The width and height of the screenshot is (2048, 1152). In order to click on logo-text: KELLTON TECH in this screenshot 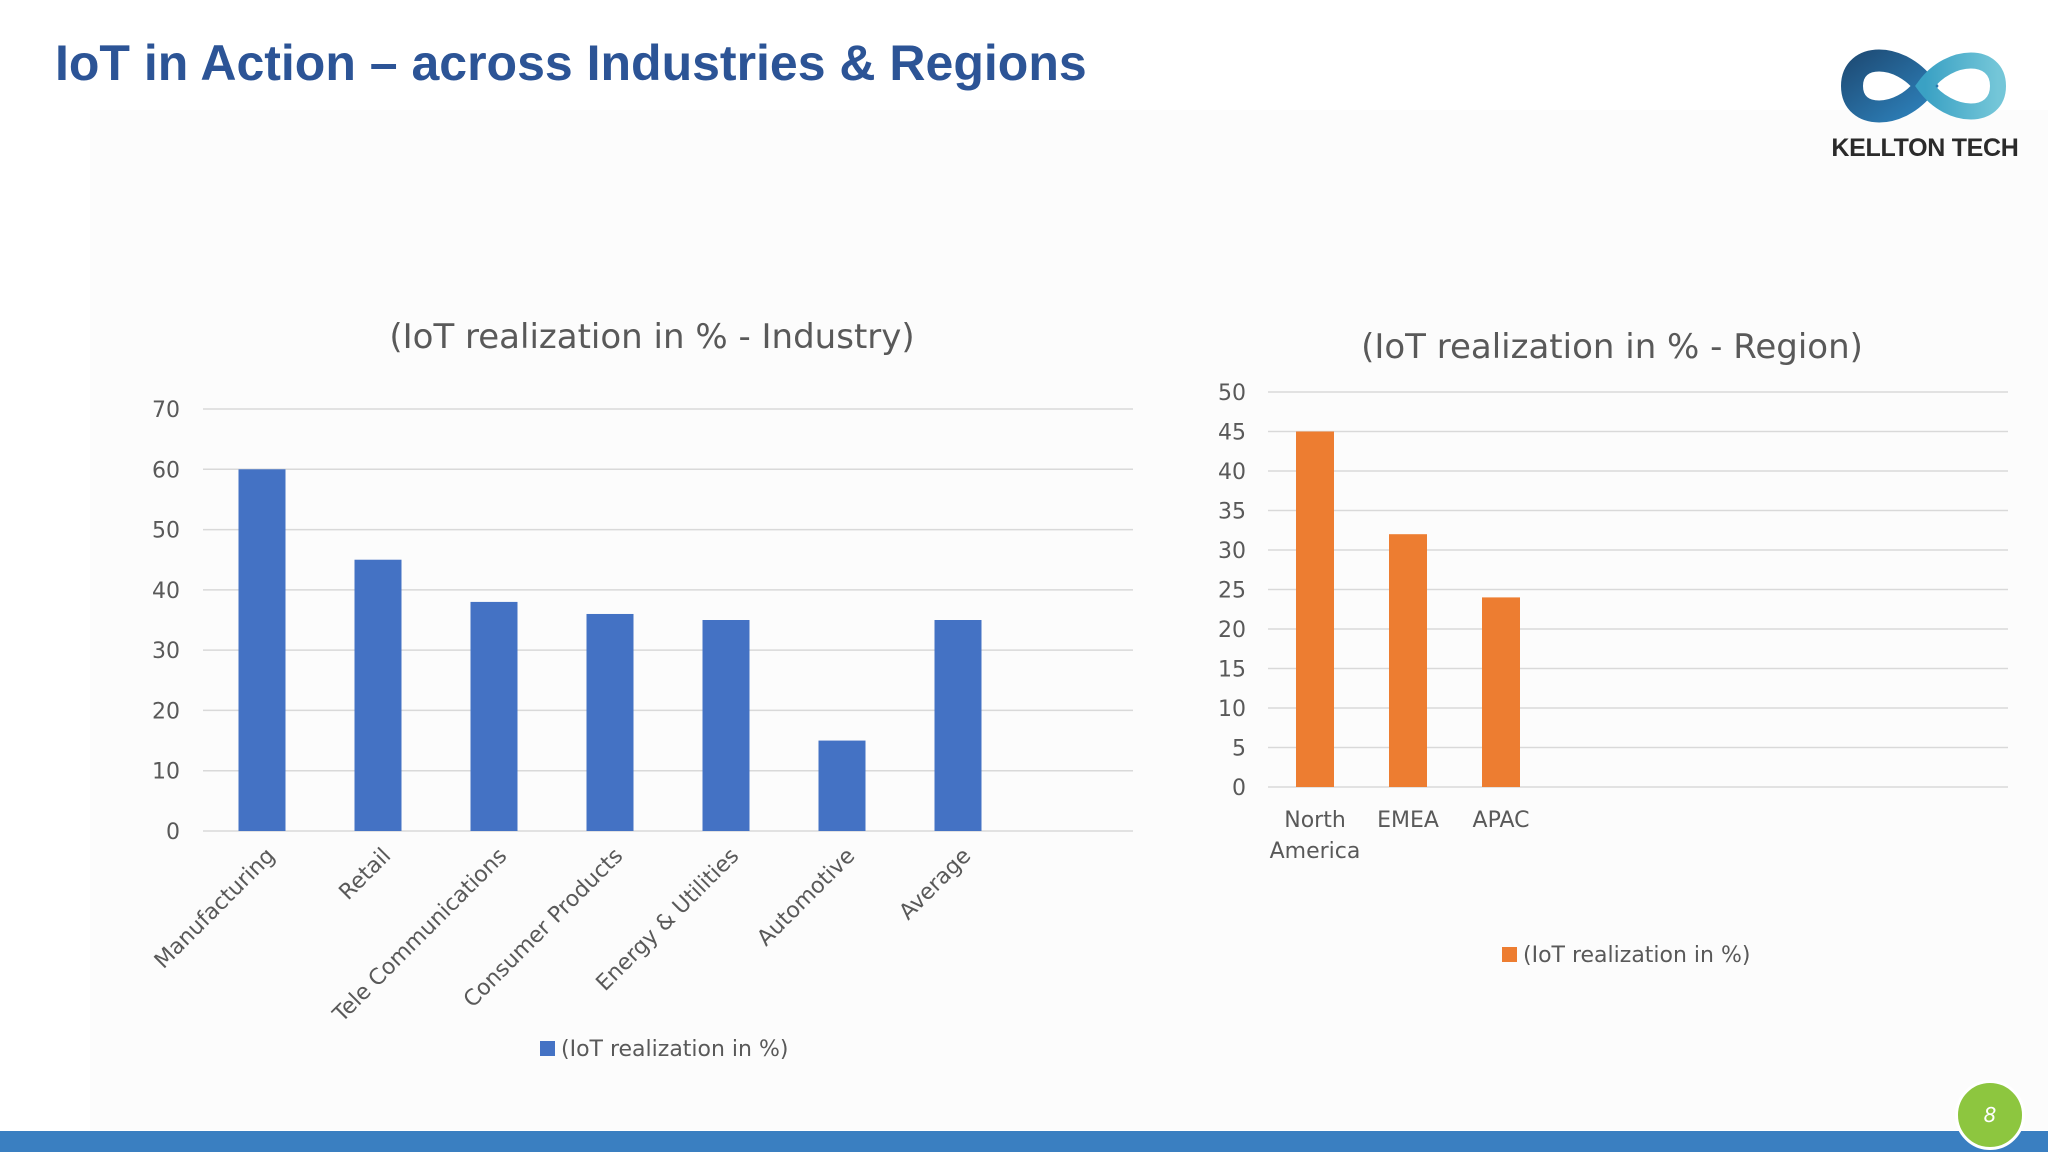, I will do `click(1925, 148)`.